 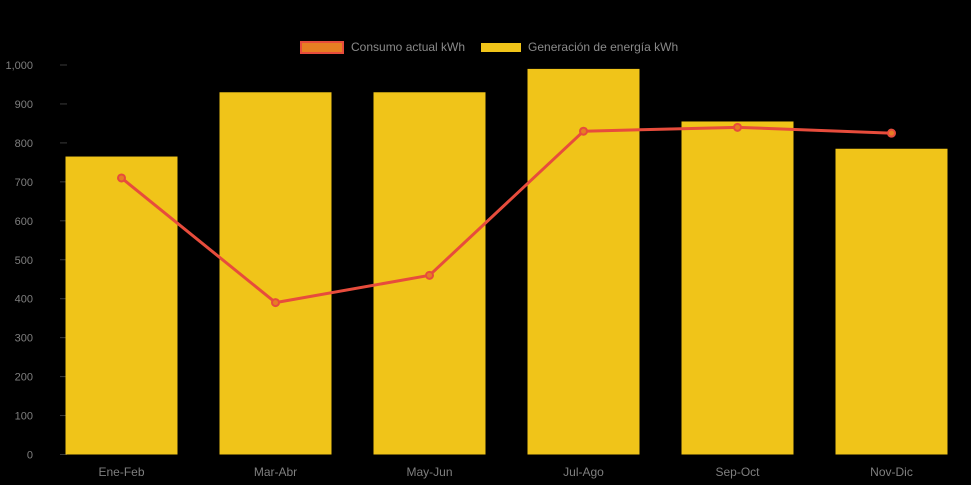 I want to click on x-axis-label-ene-feb: Ene-Feb, so click(x=121, y=472).